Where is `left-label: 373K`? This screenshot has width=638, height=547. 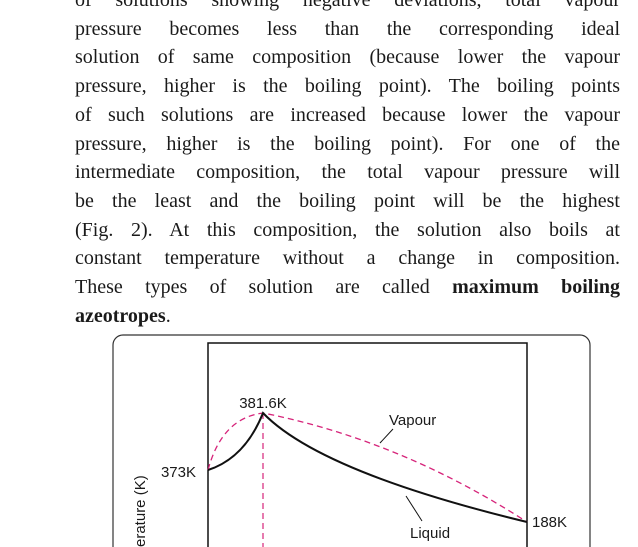 left-label: 373K is located at coordinates (178, 472).